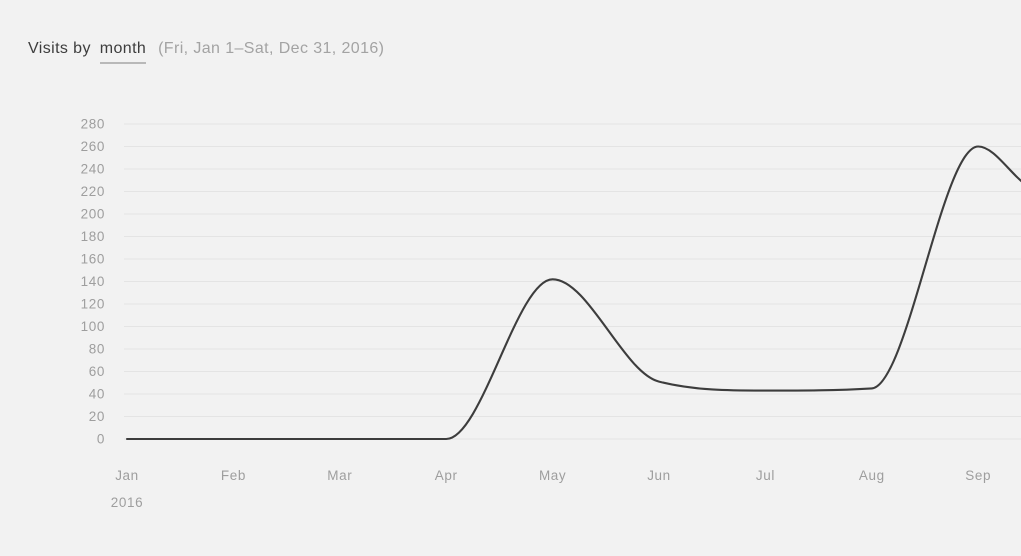 The width and height of the screenshot is (1021, 556). I want to click on y-axis-tick-label: 180, so click(93, 236).